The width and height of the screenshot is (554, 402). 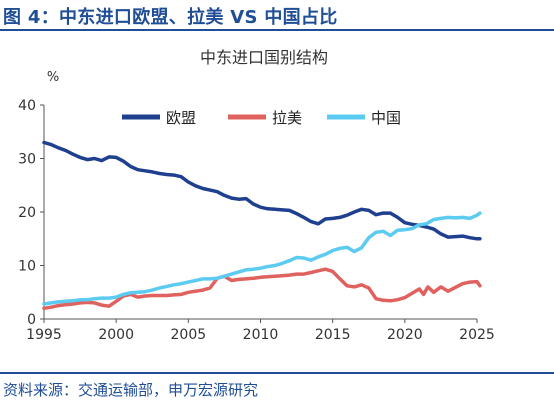 I want to click on figure-header: 图 4：中东进口欧盟、拉美 VS 中国占比, so click(x=277, y=15).